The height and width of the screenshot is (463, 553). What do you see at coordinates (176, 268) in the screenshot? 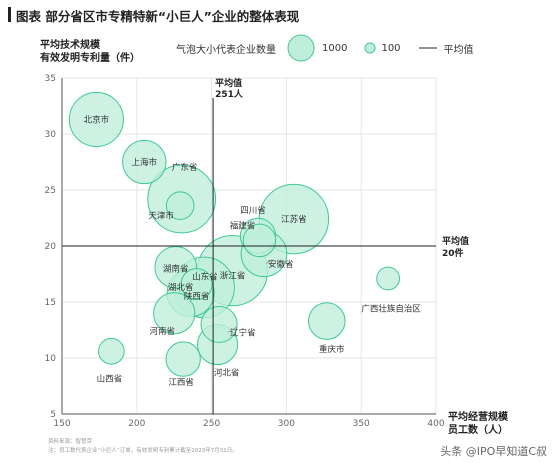
I see `bubble-label-10: 湖南省` at bounding box center [176, 268].